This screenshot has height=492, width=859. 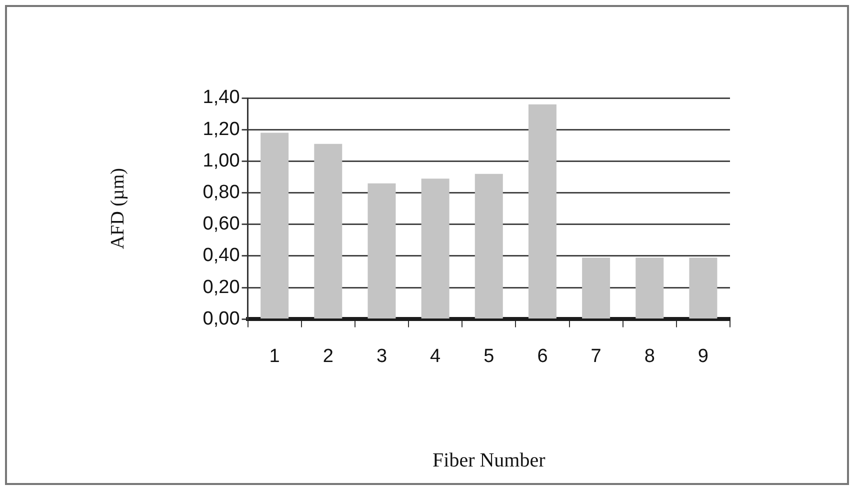 I want to click on x-tick-label: 3, so click(x=382, y=356).